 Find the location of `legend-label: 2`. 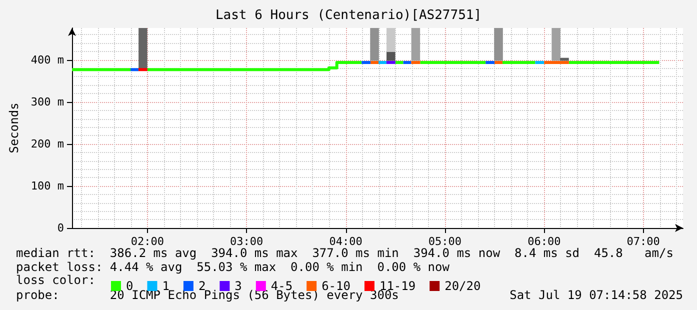

legend-label: 2 is located at coordinates (202, 286).